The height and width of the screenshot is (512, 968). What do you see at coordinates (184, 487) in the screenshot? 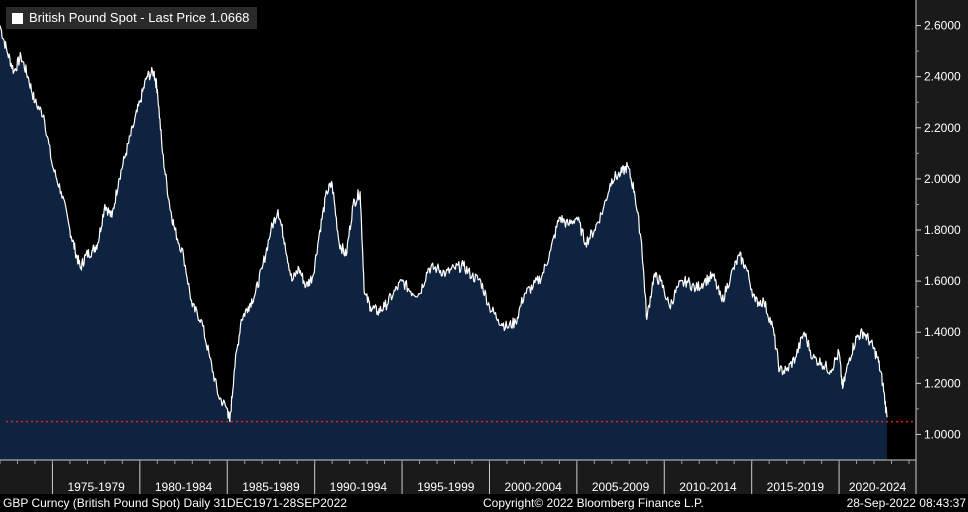
I see `x-tick-label: 1980-1984` at bounding box center [184, 487].